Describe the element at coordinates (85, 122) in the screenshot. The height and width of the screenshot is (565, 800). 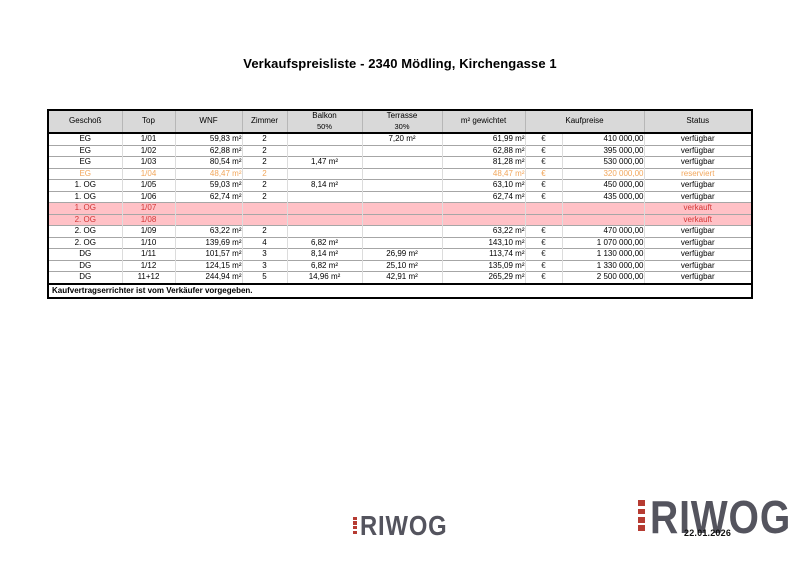
I see `col-header-geschoss: Geschoß` at that location.